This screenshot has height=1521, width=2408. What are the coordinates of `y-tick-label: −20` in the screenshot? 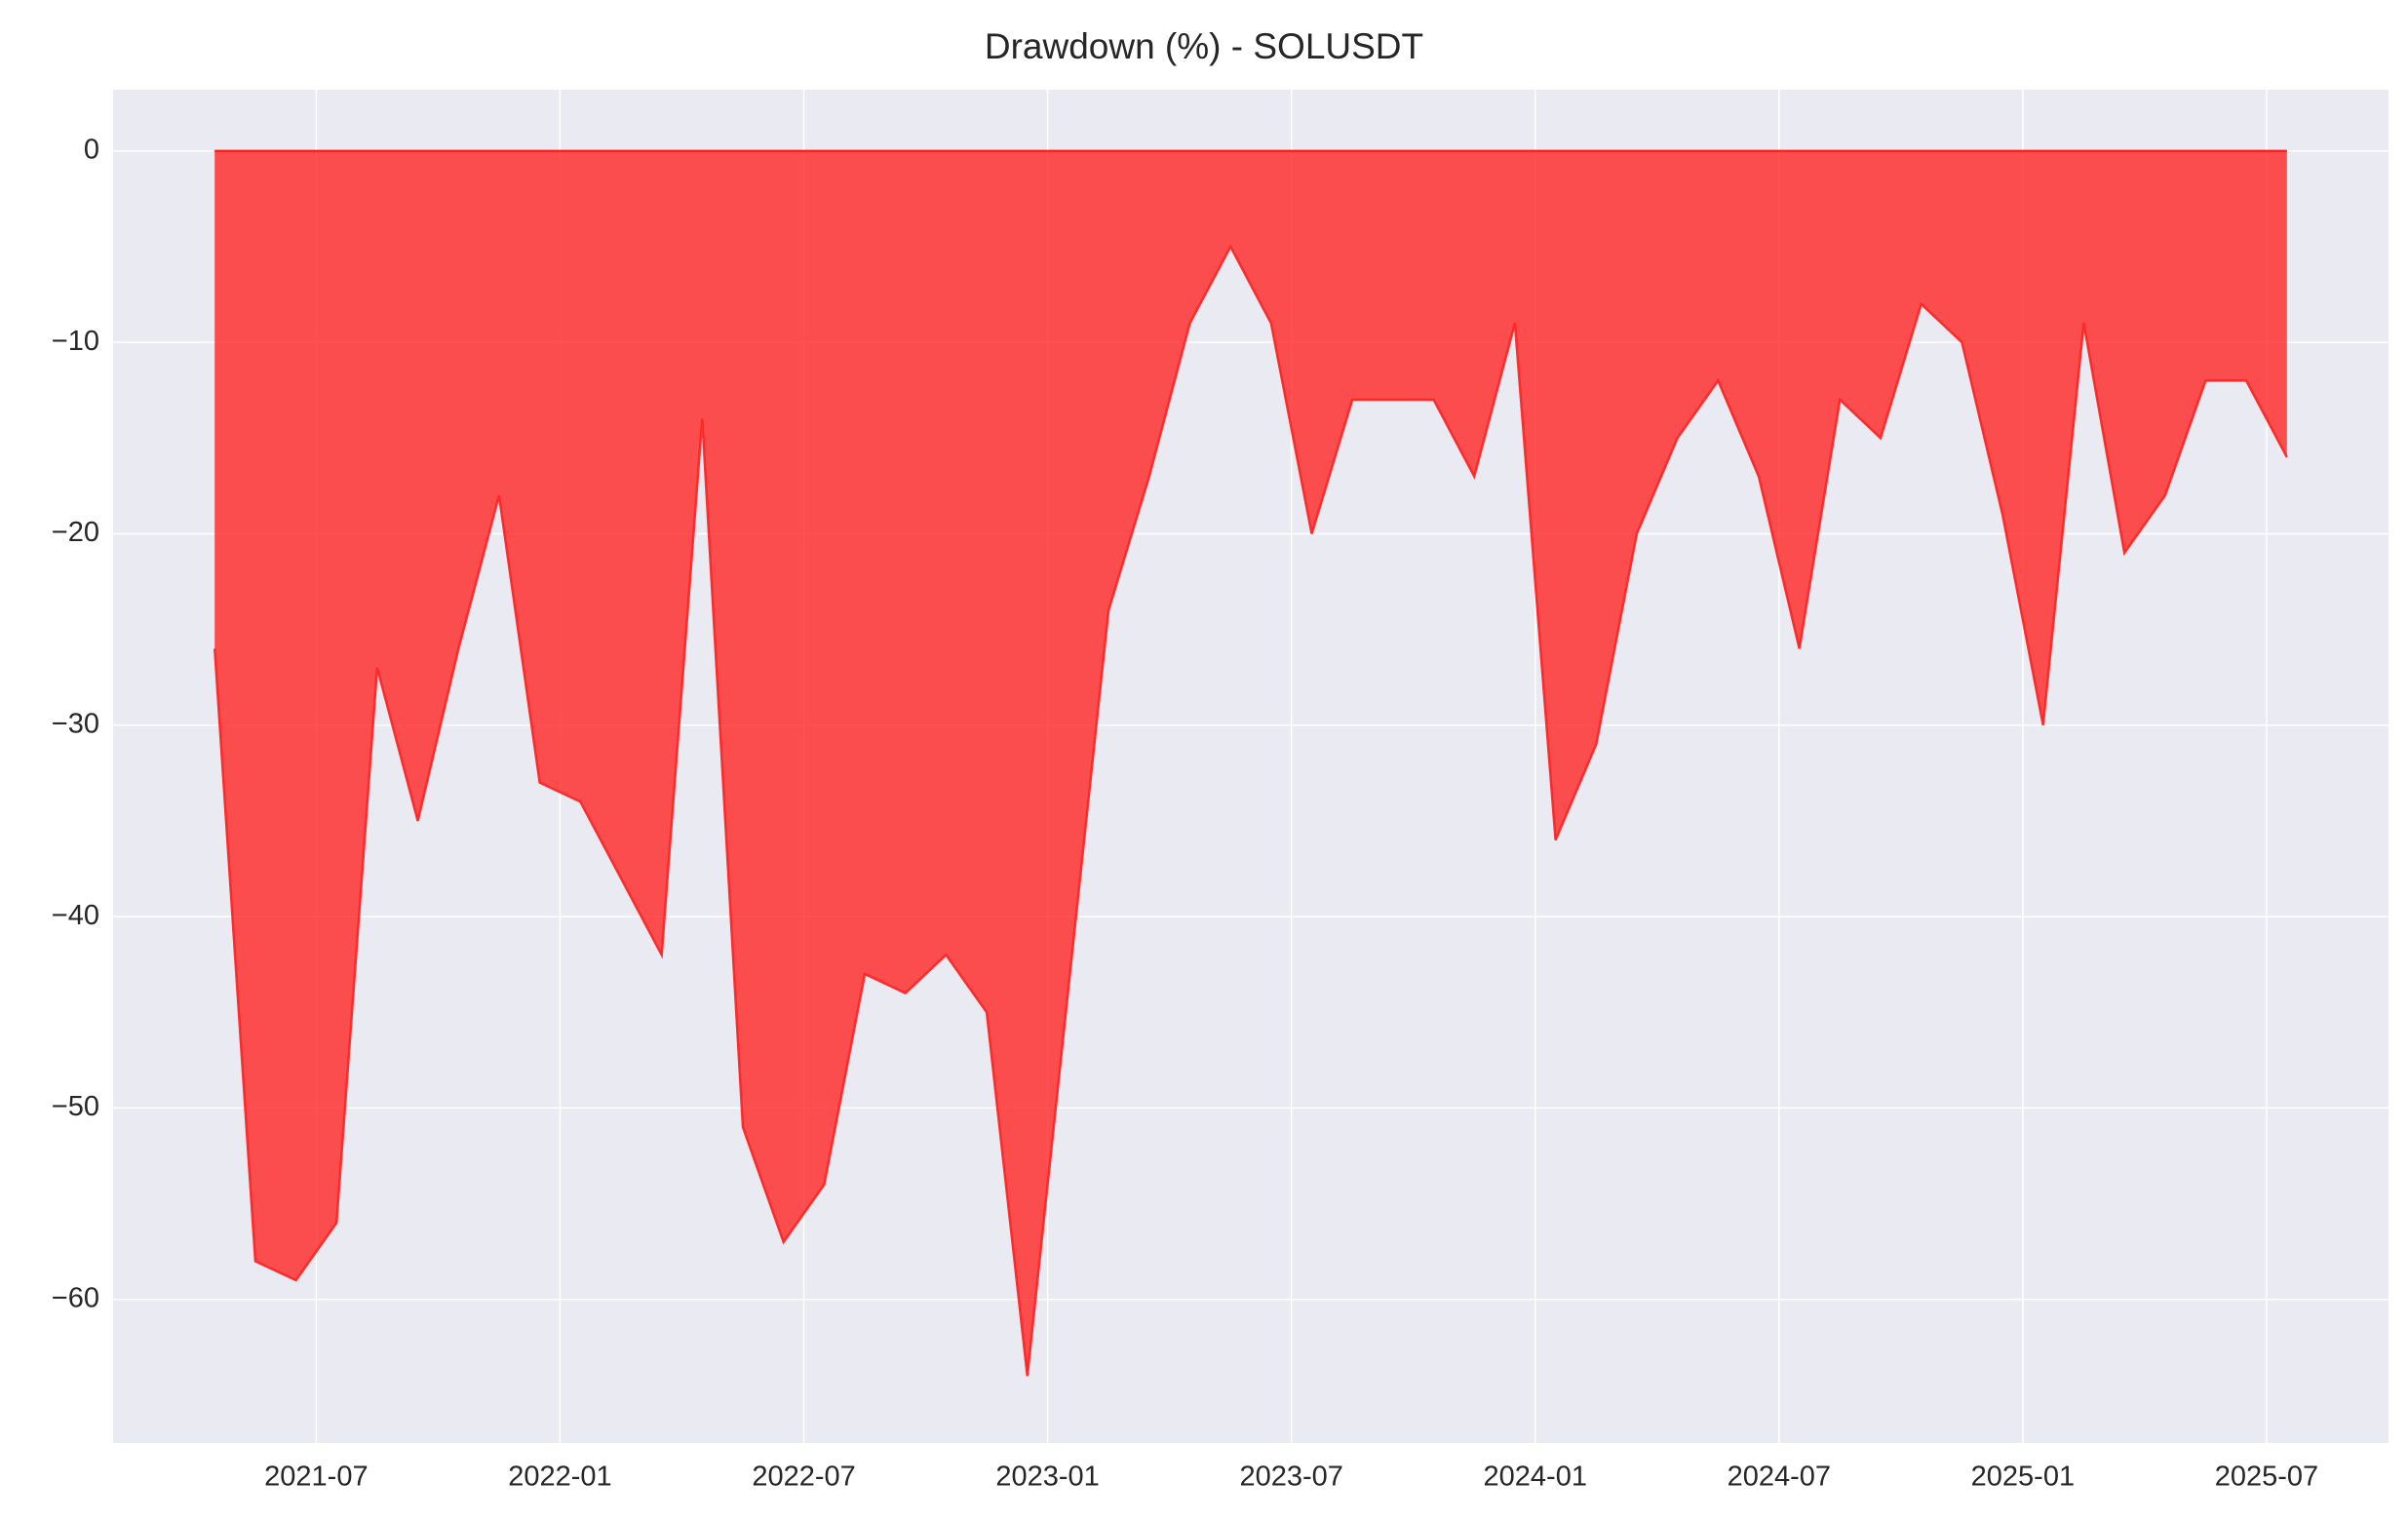 It's located at (75, 532).